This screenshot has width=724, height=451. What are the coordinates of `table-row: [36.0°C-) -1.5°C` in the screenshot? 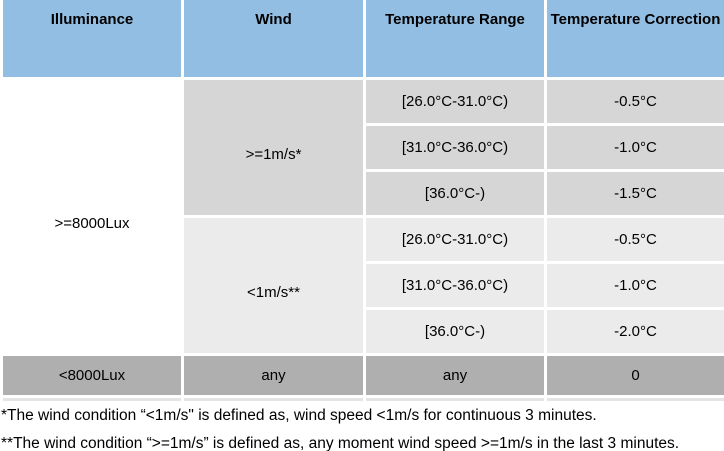 It's located at (363, 193).